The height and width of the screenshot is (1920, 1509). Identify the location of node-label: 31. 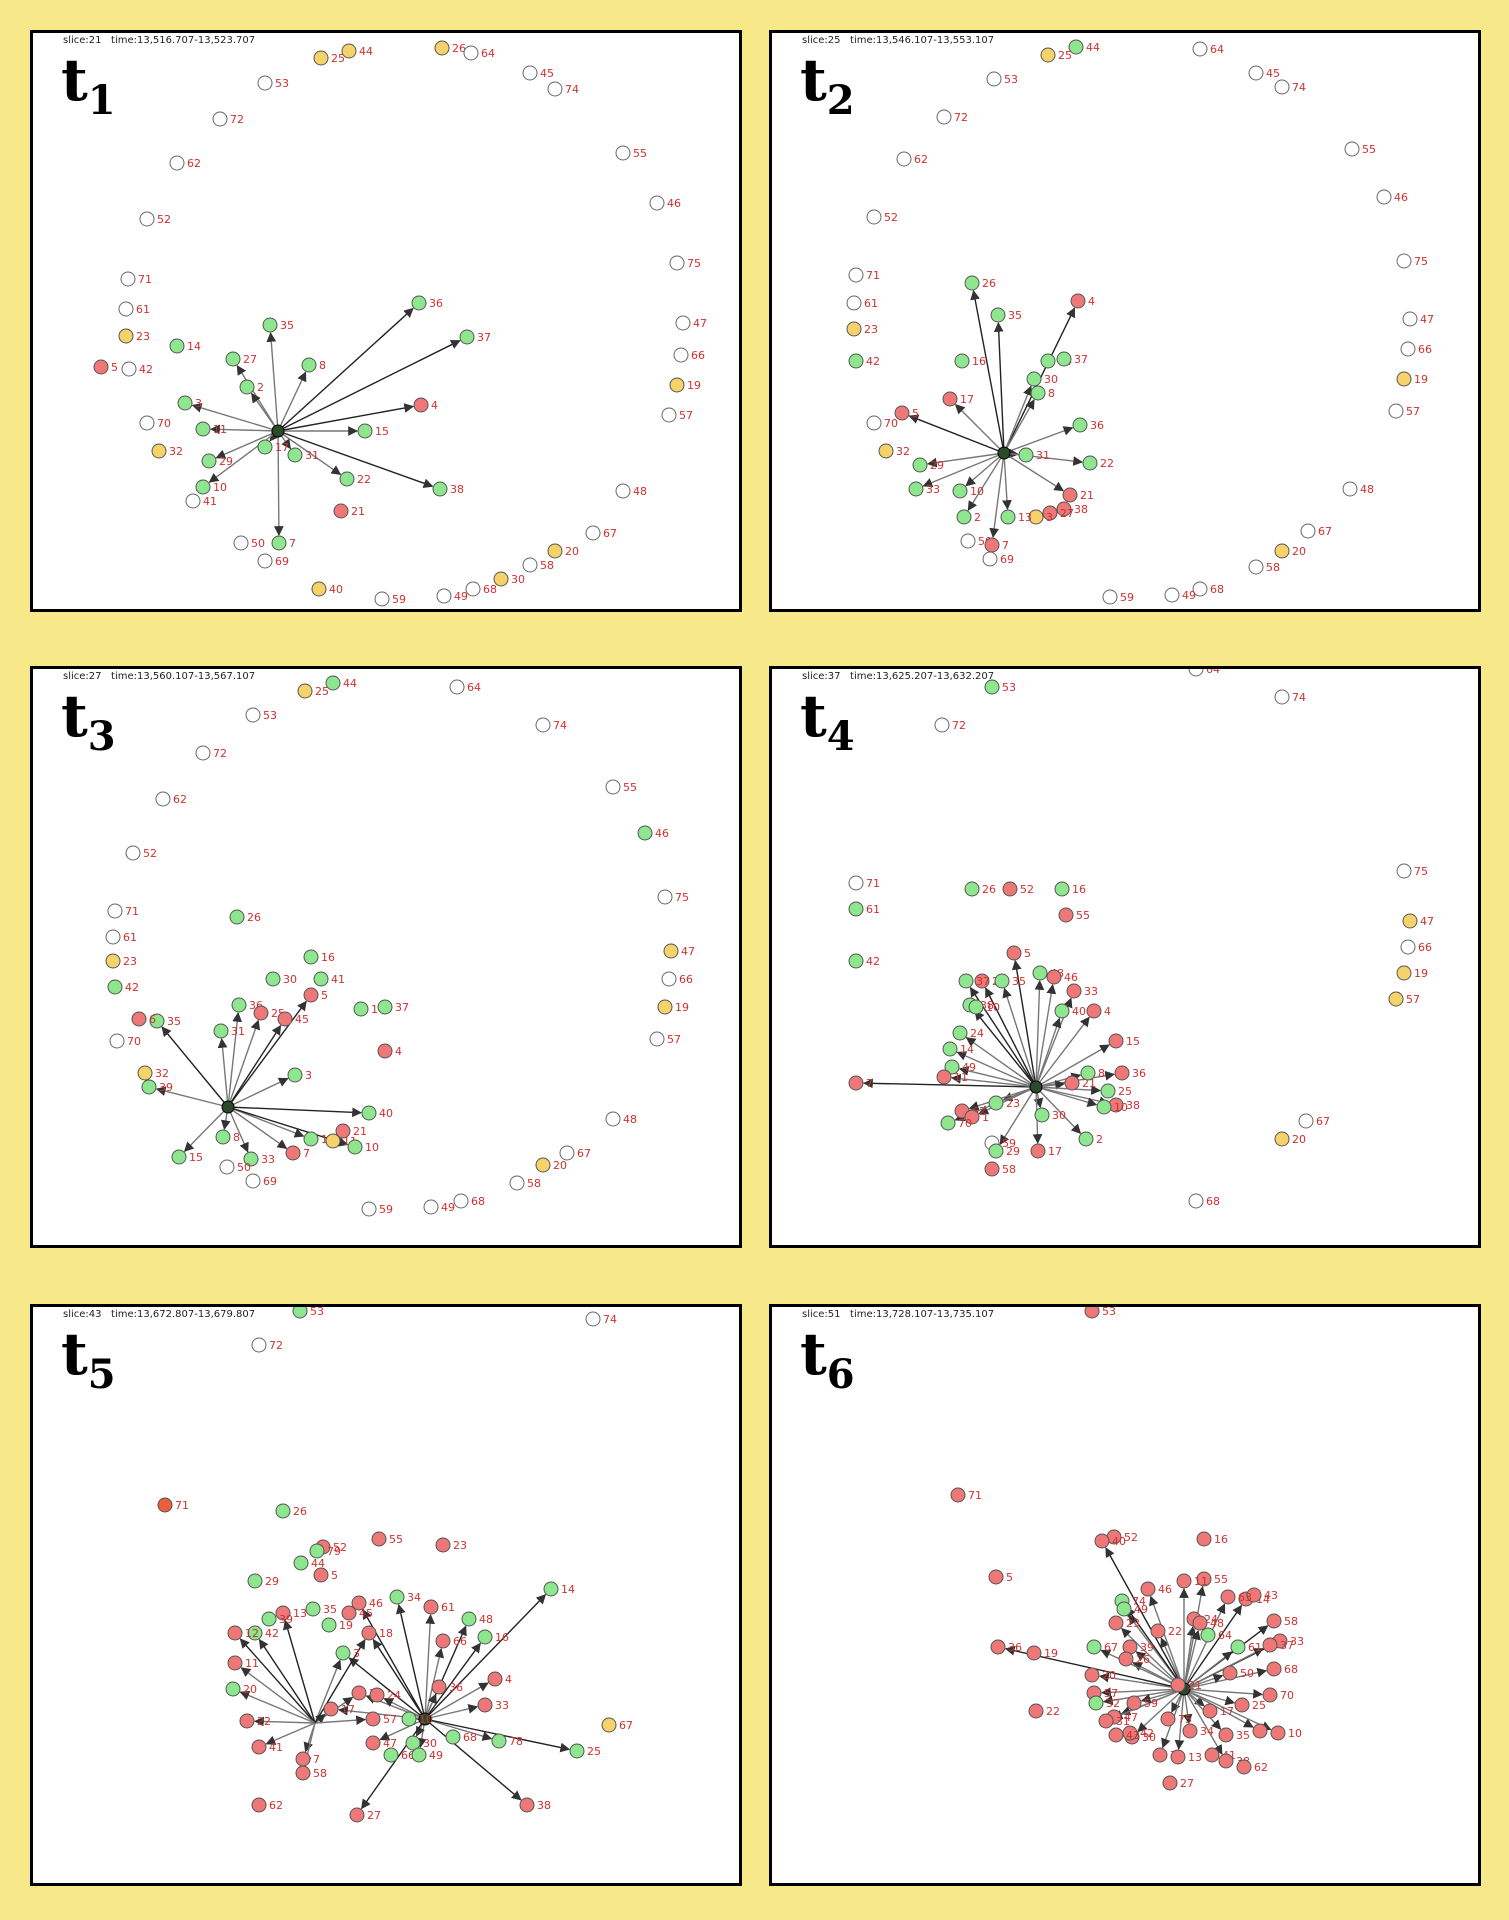
(1043, 455).